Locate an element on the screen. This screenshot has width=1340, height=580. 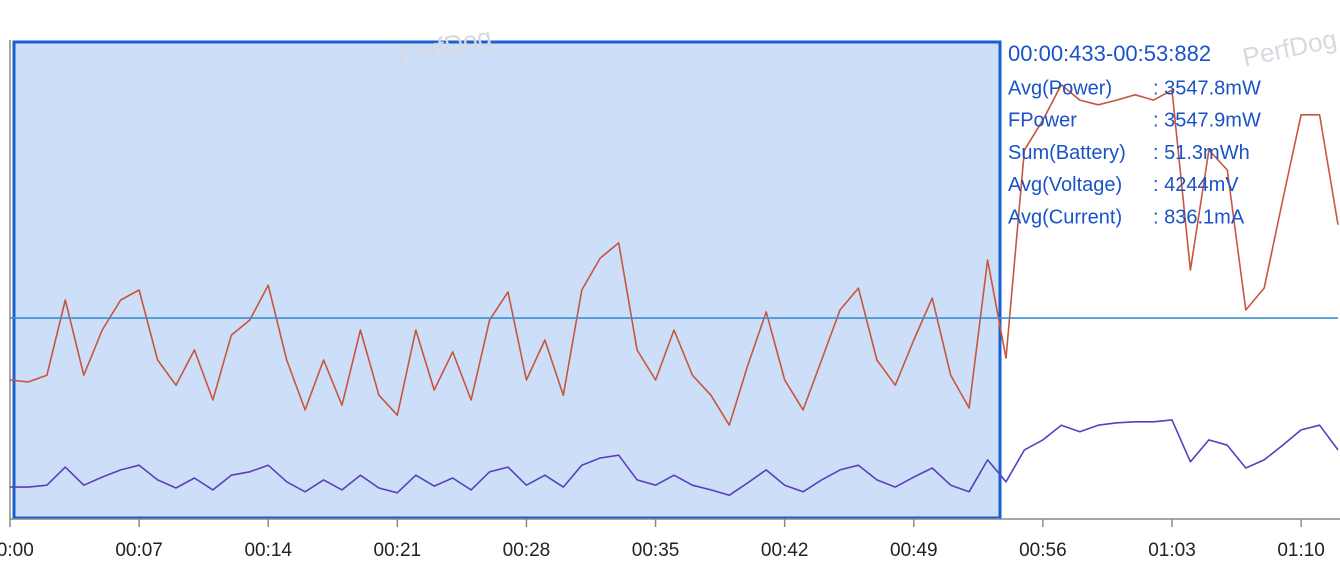
info-label: Avg(Power) is located at coordinates (1060, 88).